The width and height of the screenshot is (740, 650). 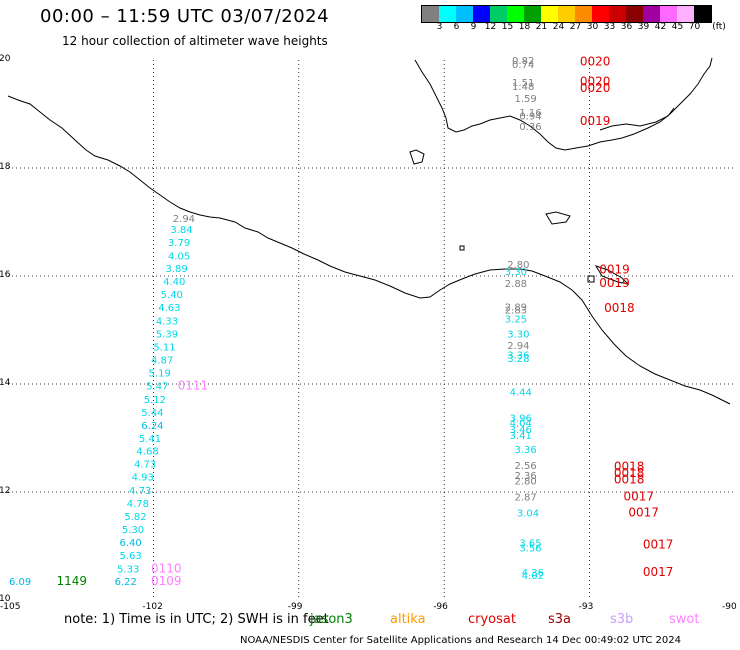 What do you see at coordinates (490, 27) in the screenshot?
I see `color-scale-label: 12` at bounding box center [490, 27].